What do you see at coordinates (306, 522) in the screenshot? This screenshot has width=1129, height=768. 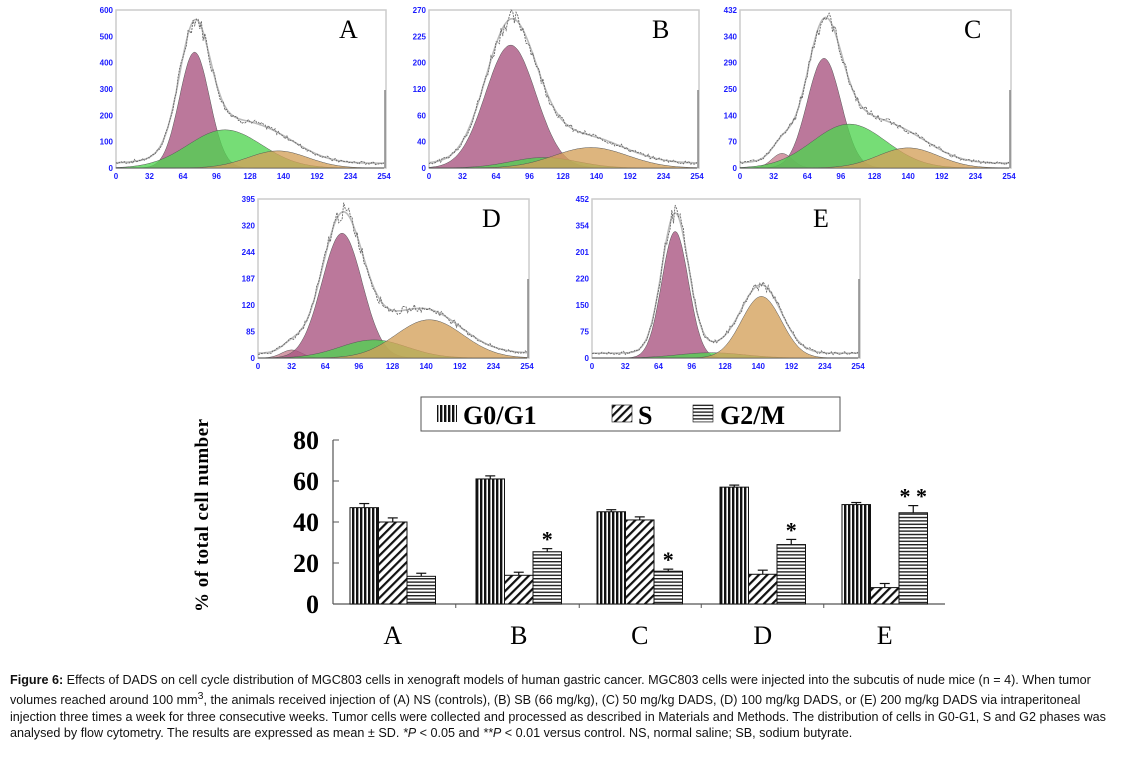 I see `y-tick-label: 40` at bounding box center [306, 522].